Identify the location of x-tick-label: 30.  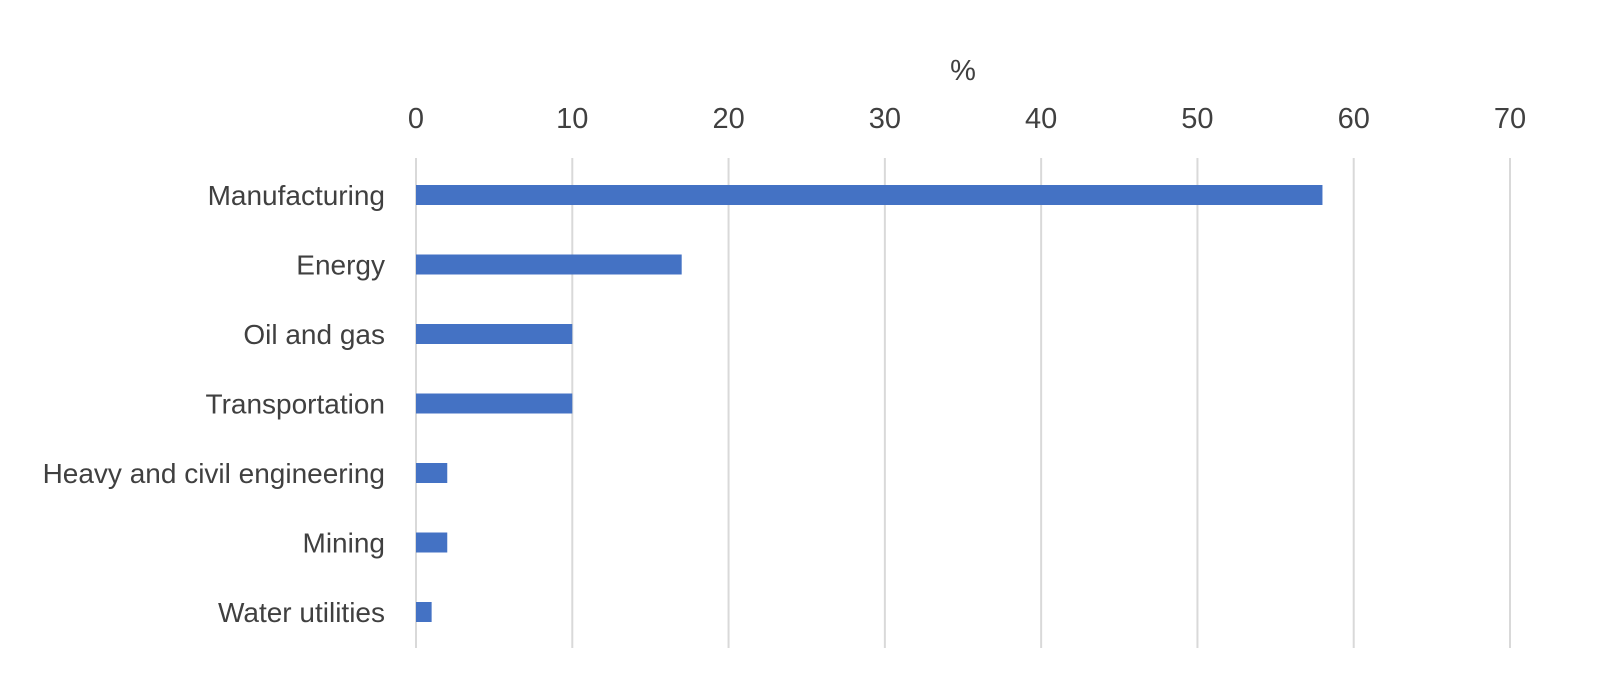
(885, 119).